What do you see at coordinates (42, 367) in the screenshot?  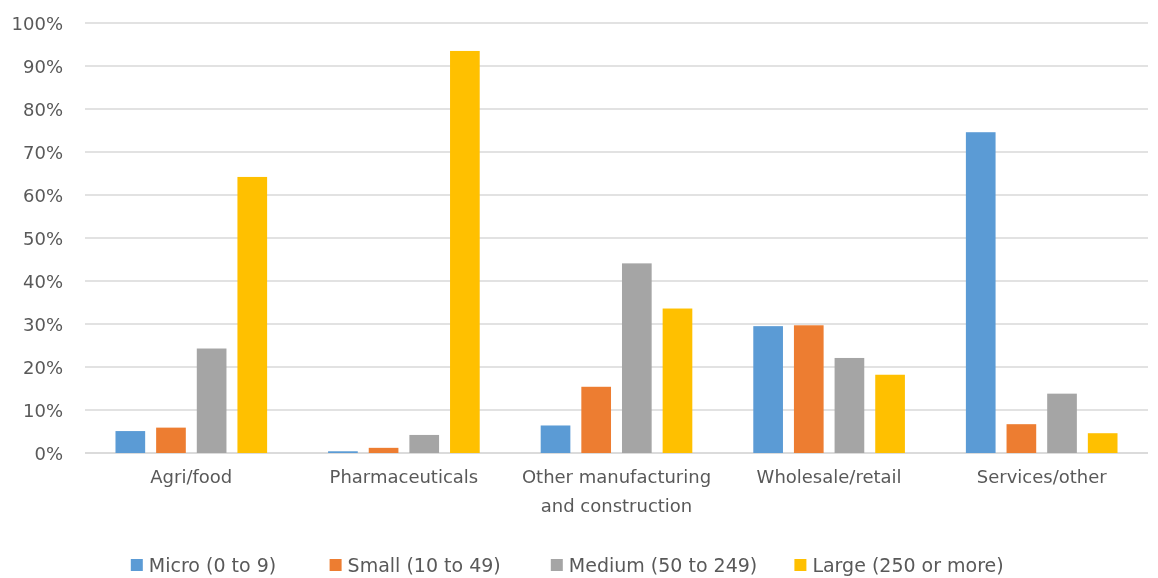 I see `y-tick-label: 20%` at bounding box center [42, 367].